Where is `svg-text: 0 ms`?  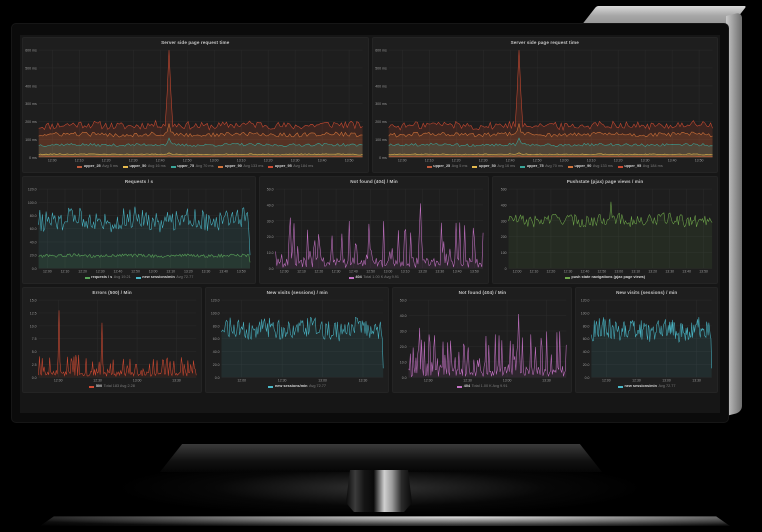
svg-text: 0 ms is located at coordinates (383, 157).